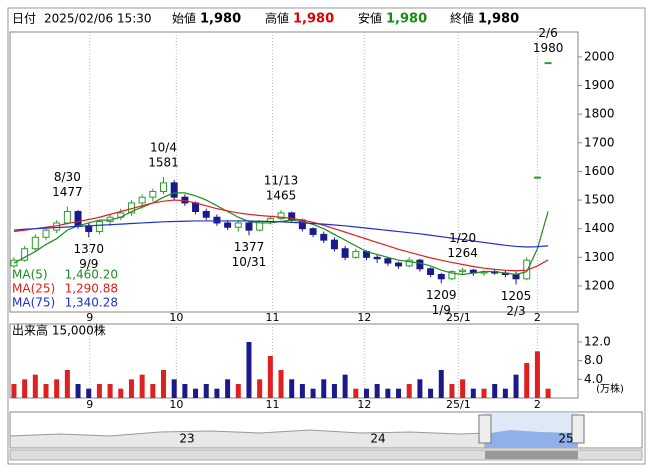  What do you see at coordinates (59, 330) in the screenshot?
I see `volume-title: 出来高 15,000株` at bounding box center [59, 330].